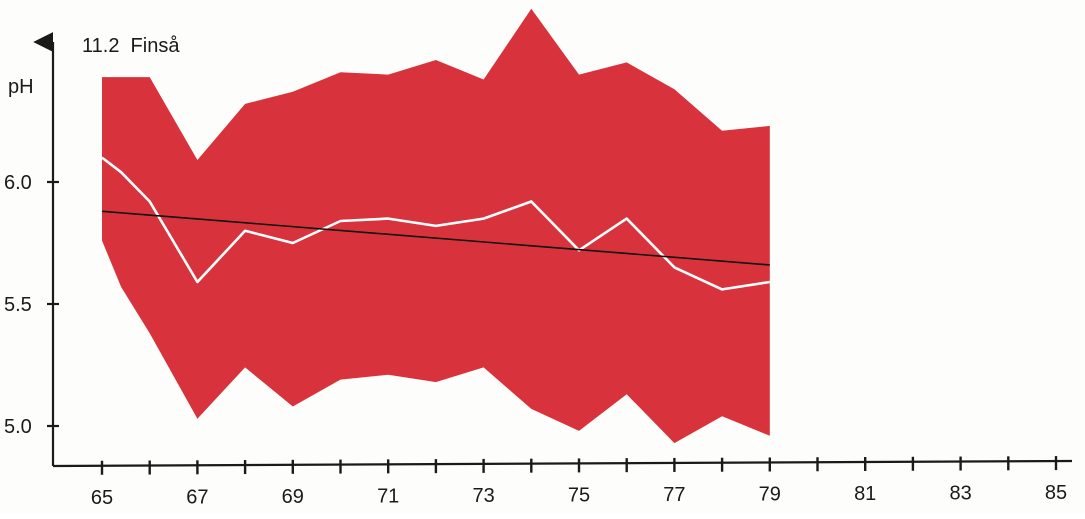 This screenshot has width=1085, height=519. What do you see at coordinates (865, 494) in the screenshot?
I see `x-tick-label: 81` at bounding box center [865, 494].